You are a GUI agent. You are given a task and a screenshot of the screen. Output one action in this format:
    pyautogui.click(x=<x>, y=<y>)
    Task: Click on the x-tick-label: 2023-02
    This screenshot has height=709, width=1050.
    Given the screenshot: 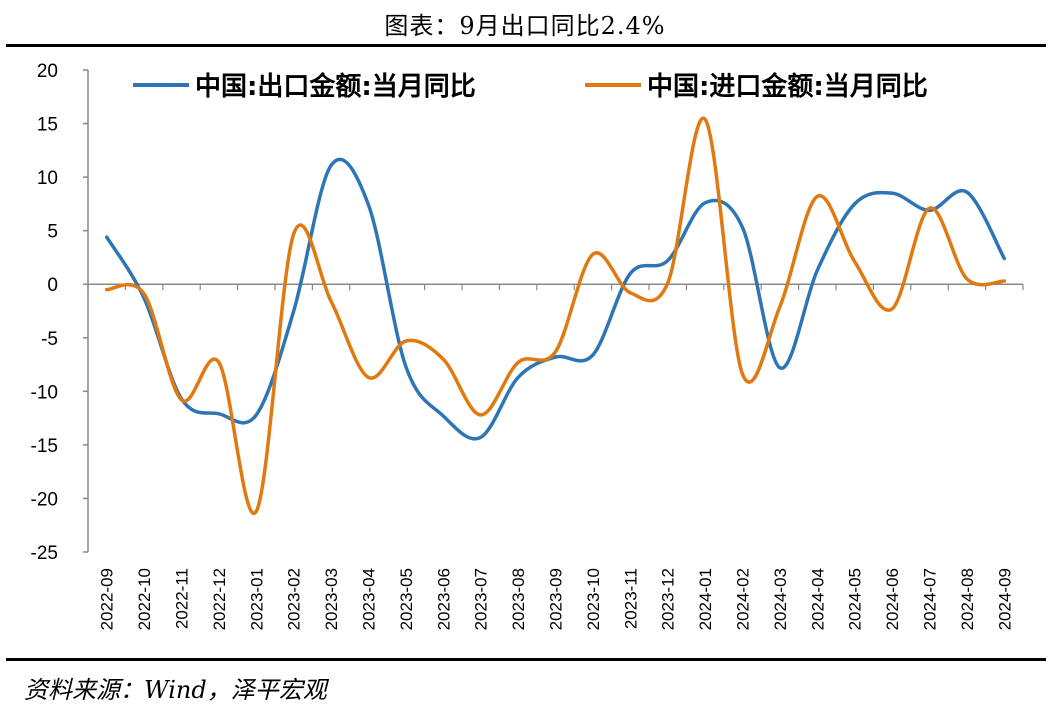 What is the action you would take?
    pyautogui.click(x=294, y=599)
    